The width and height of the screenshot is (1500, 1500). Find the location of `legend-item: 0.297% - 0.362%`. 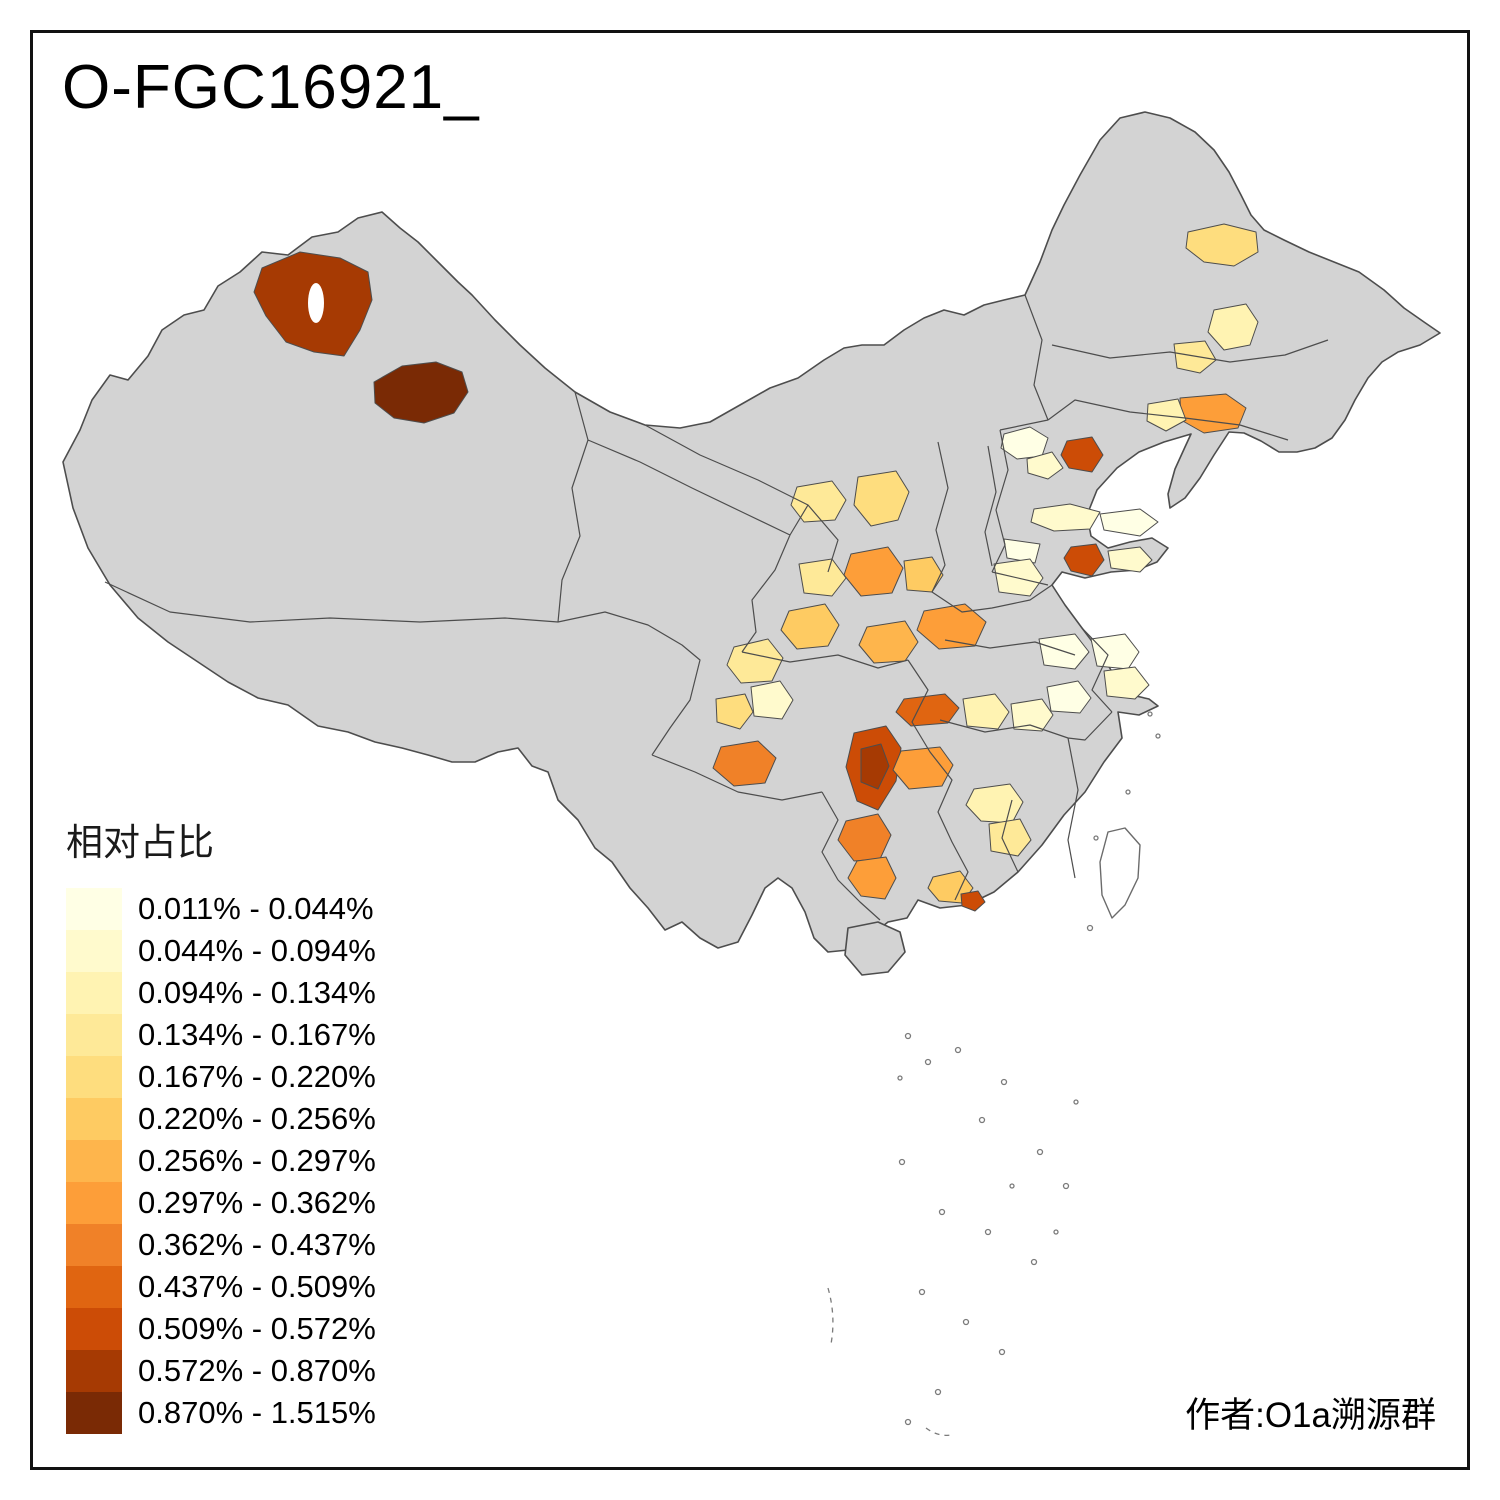

legend-item: 0.297% - 0.362% is located at coordinates (221, 1203).